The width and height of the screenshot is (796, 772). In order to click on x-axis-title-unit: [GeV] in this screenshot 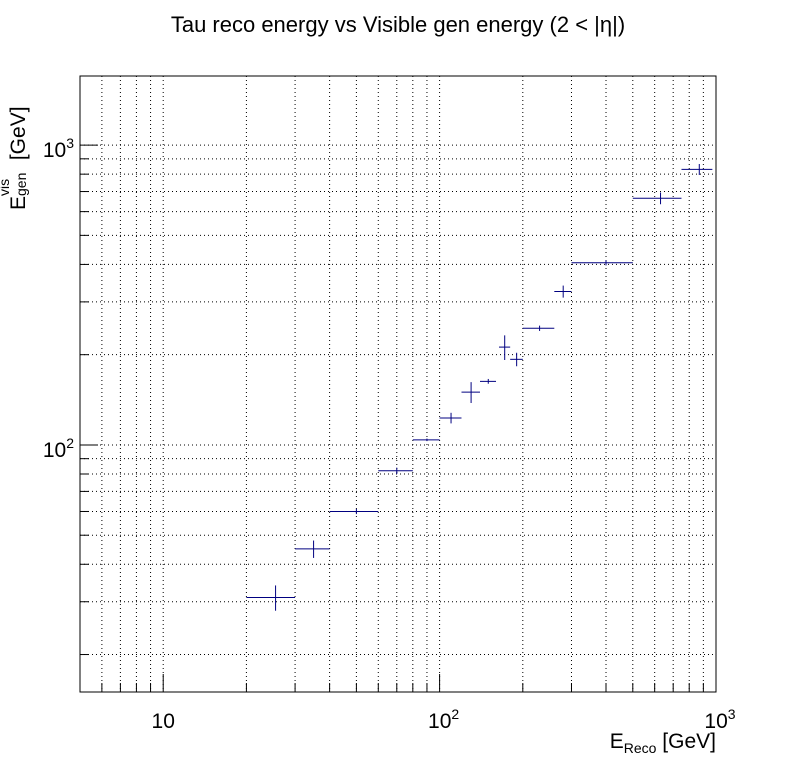, I will do `click(686, 741)`.